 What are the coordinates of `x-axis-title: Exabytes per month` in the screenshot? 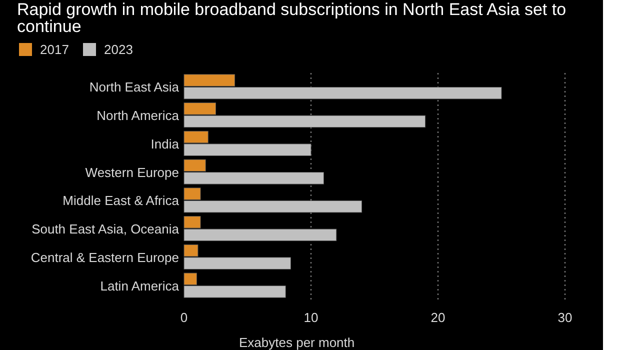 It's located at (297, 342).